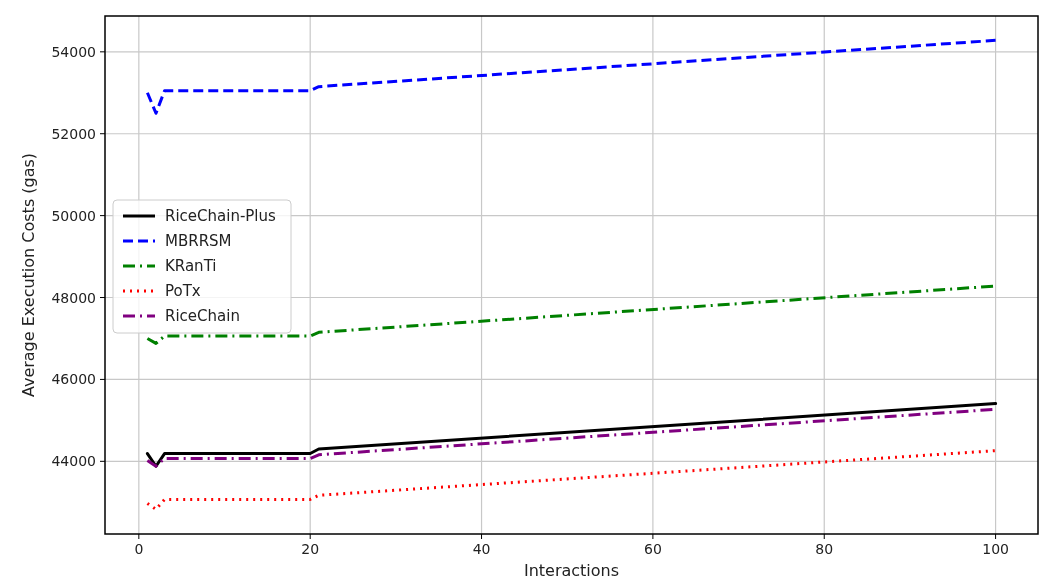  I want to click on y-tick-label: 48000, so click(73, 297).